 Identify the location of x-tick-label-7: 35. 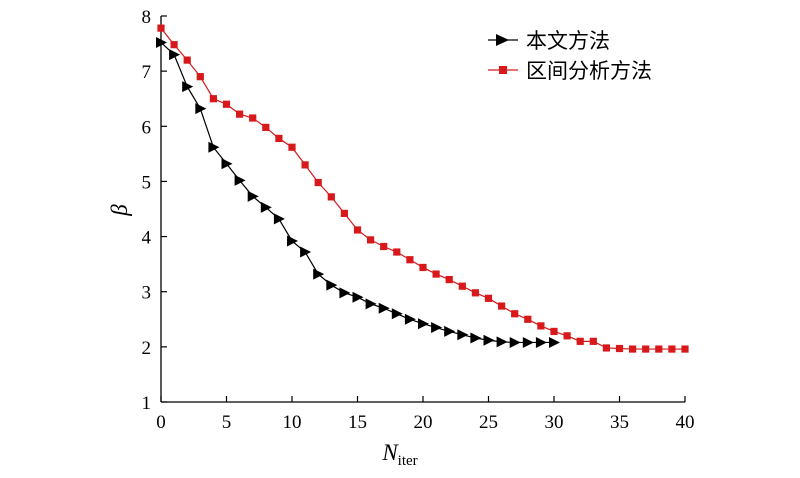
(619, 422).